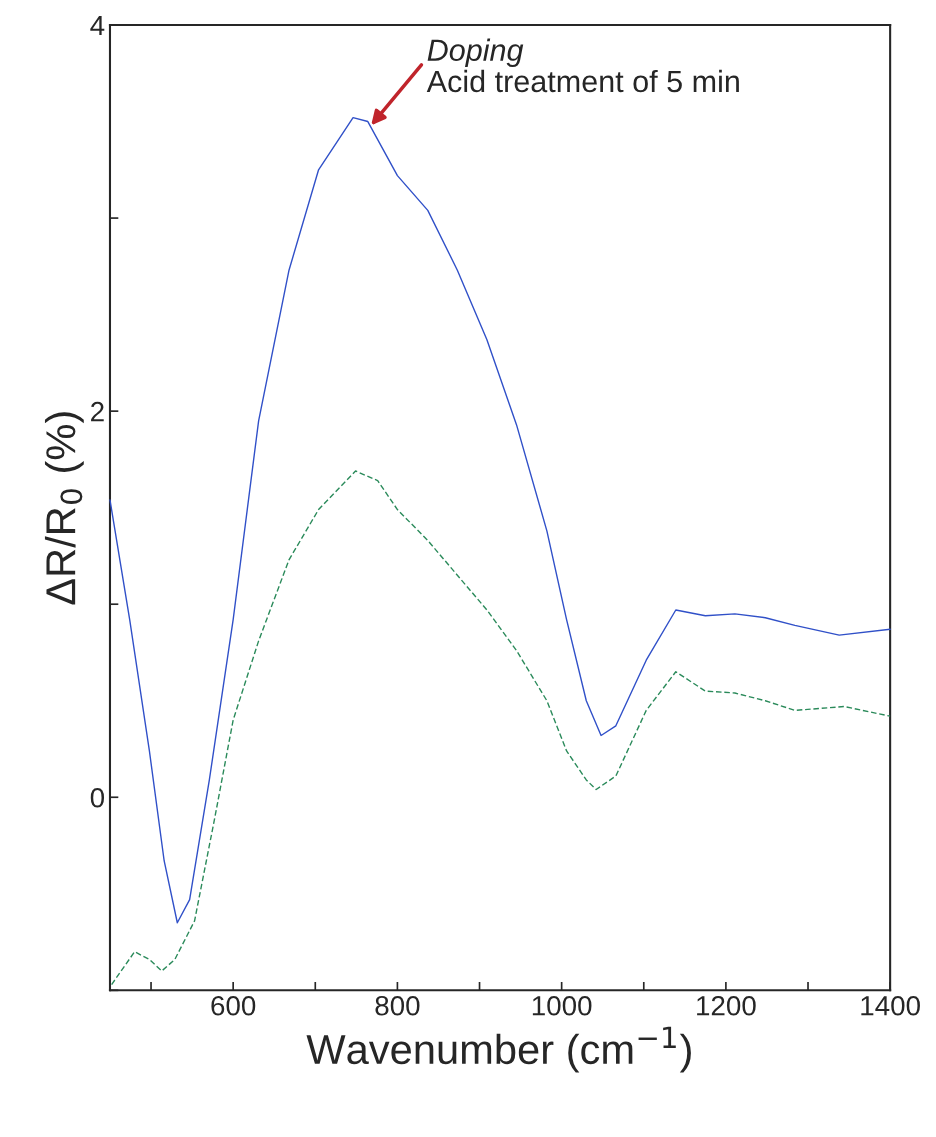 This screenshot has height=1137, width=936. What do you see at coordinates (97, 797) in the screenshot?
I see `y-tick-label: 0` at bounding box center [97, 797].